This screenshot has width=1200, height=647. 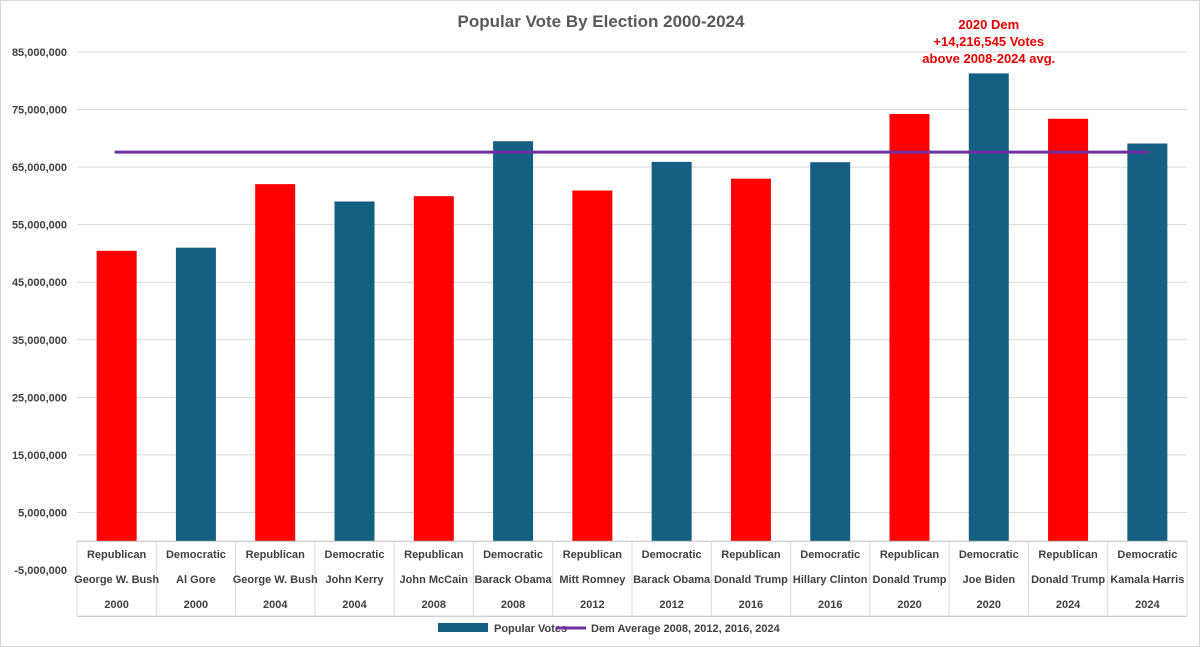 I want to click on y-tick-label: 5,000,000, so click(x=42, y=513).